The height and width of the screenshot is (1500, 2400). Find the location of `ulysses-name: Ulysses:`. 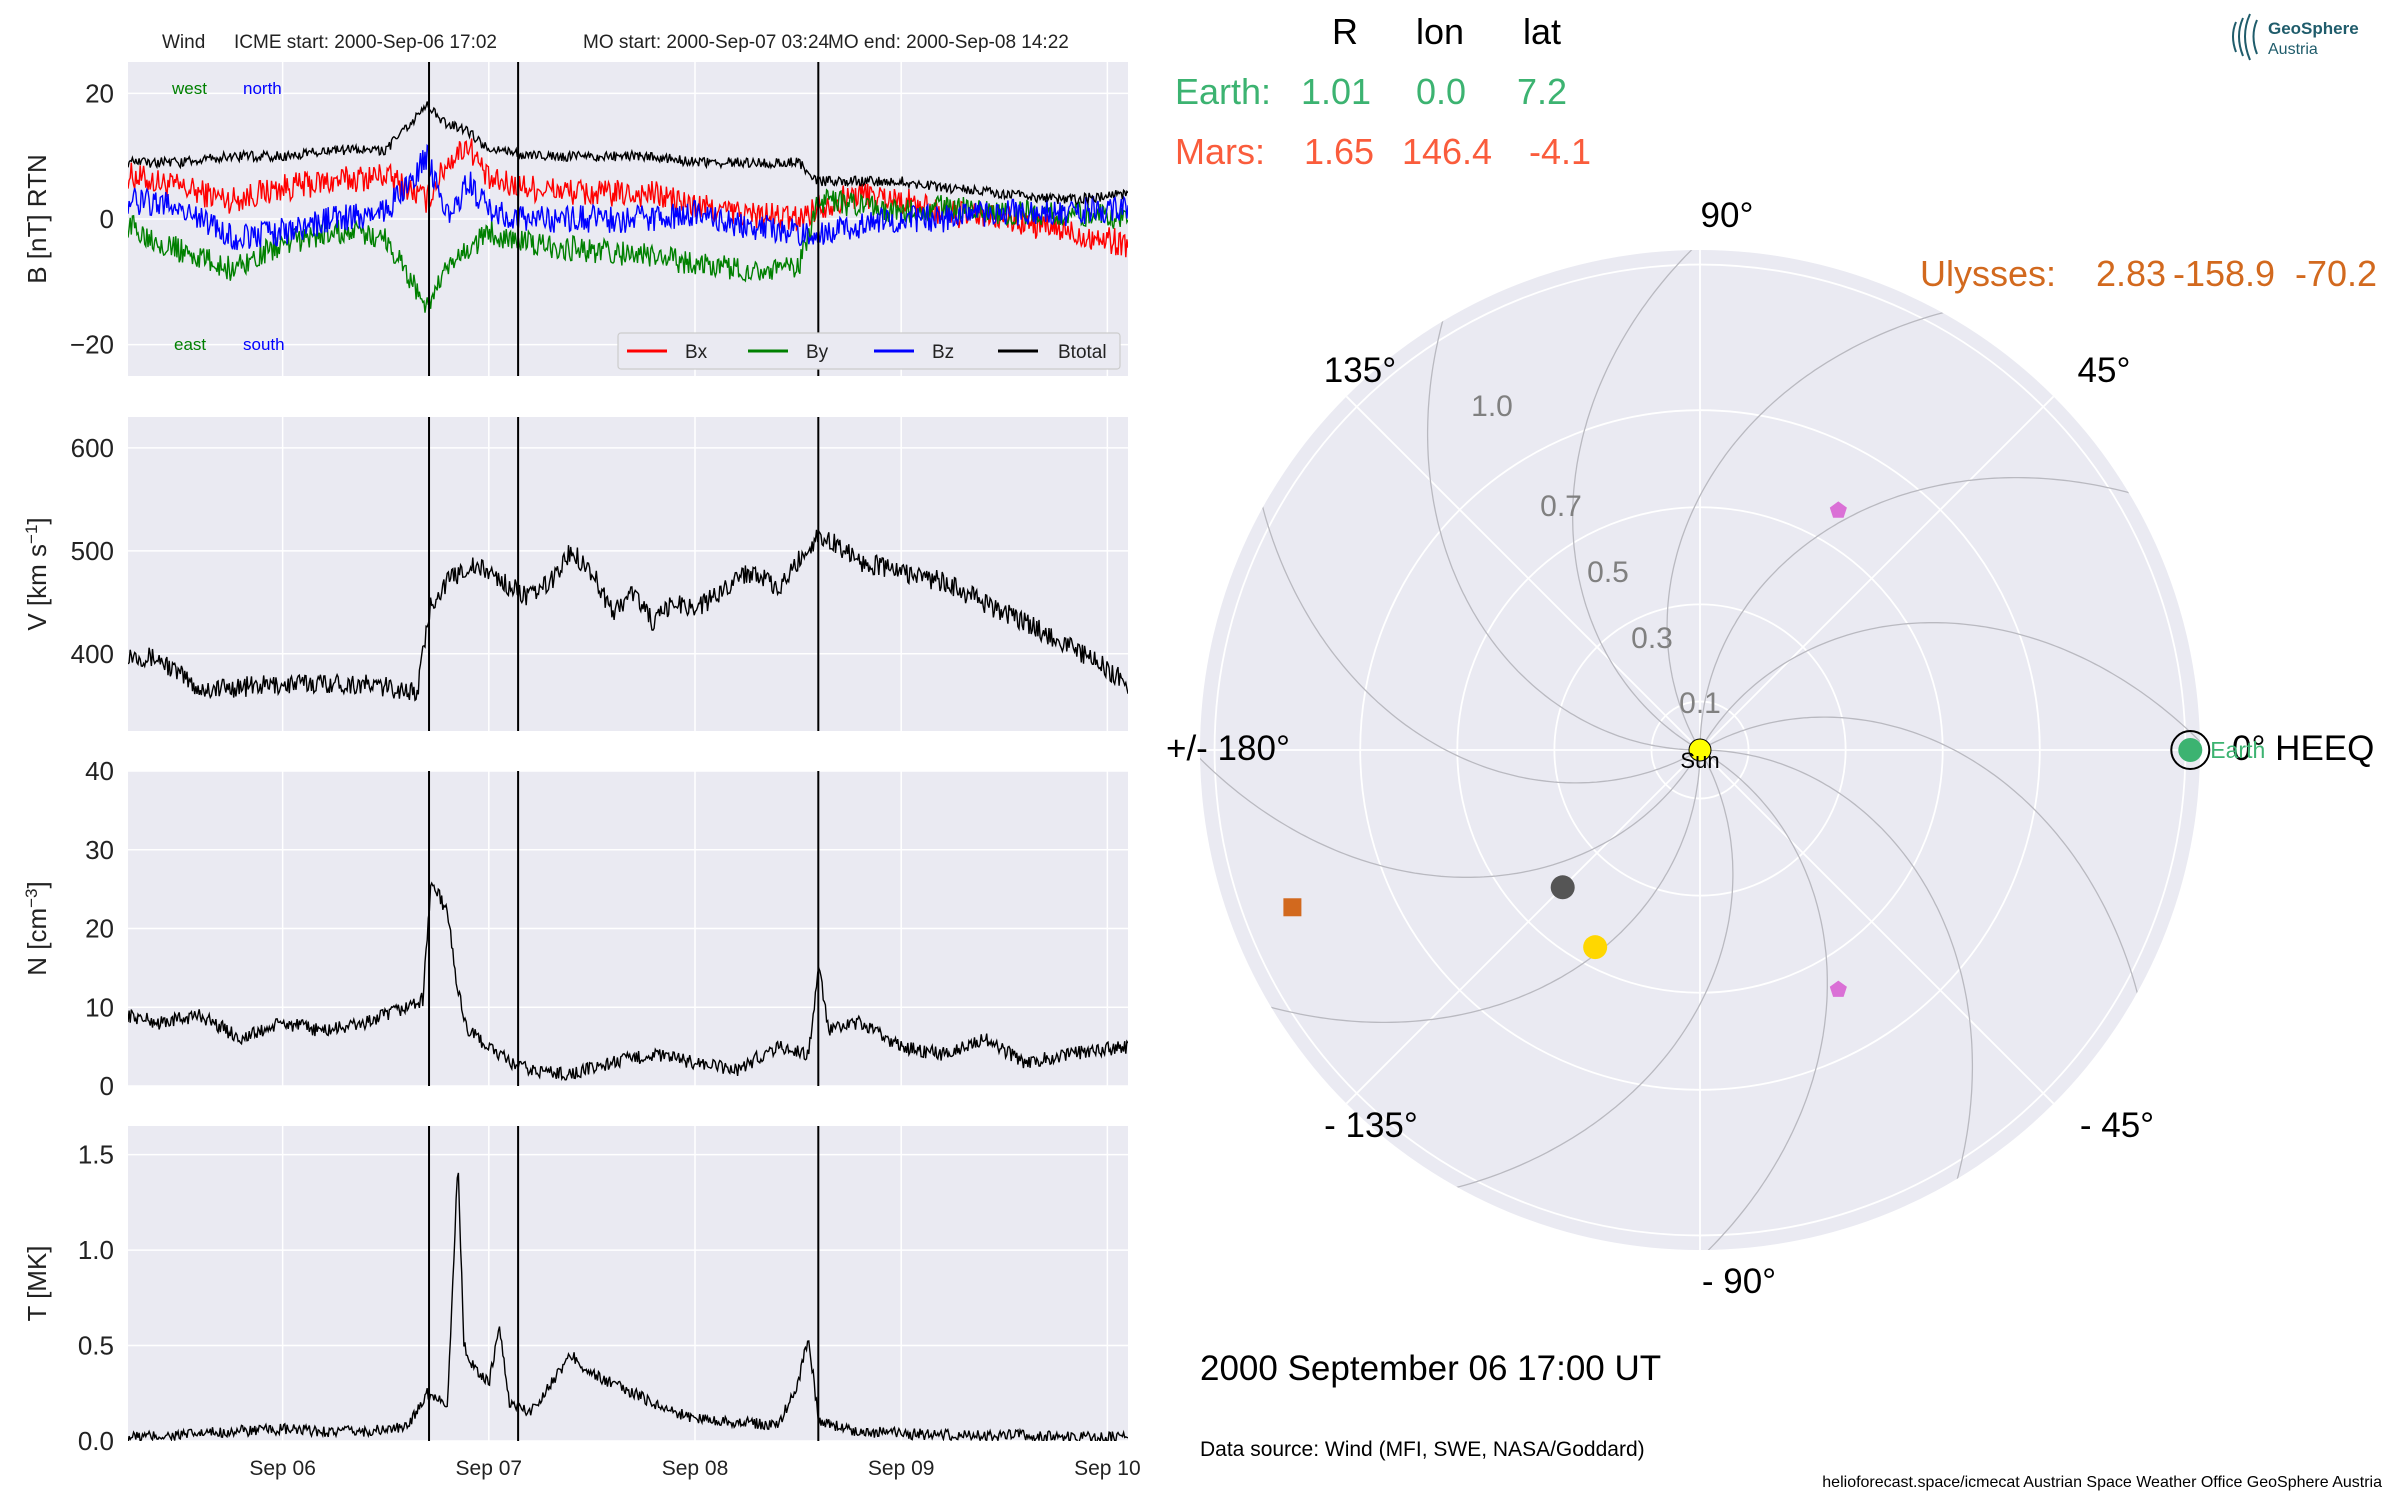

ulysses-name: Ulysses: is located at coordinates (1988, 273).